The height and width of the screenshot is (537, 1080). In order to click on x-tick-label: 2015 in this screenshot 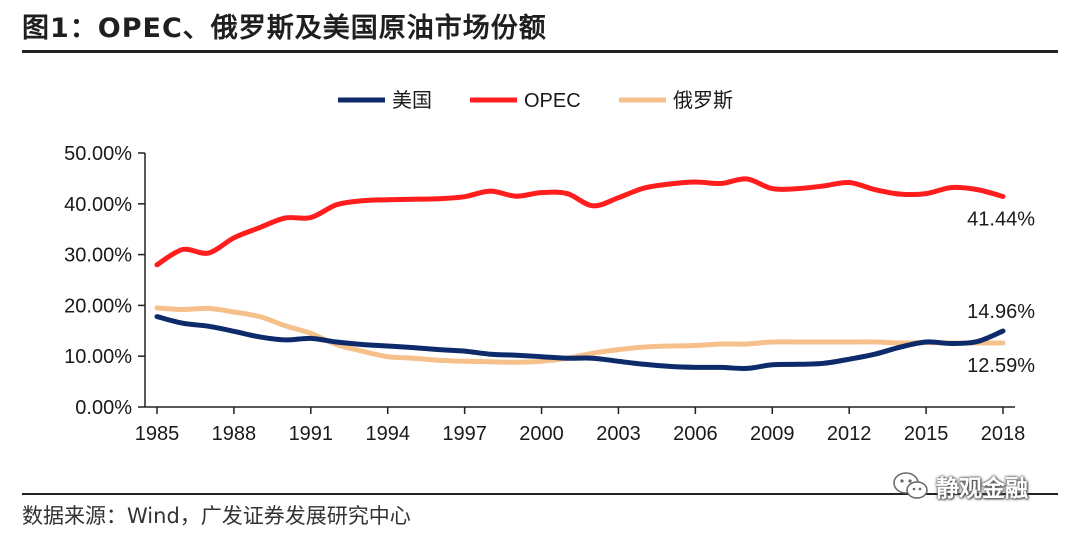, I will do `click(926, 434)`.